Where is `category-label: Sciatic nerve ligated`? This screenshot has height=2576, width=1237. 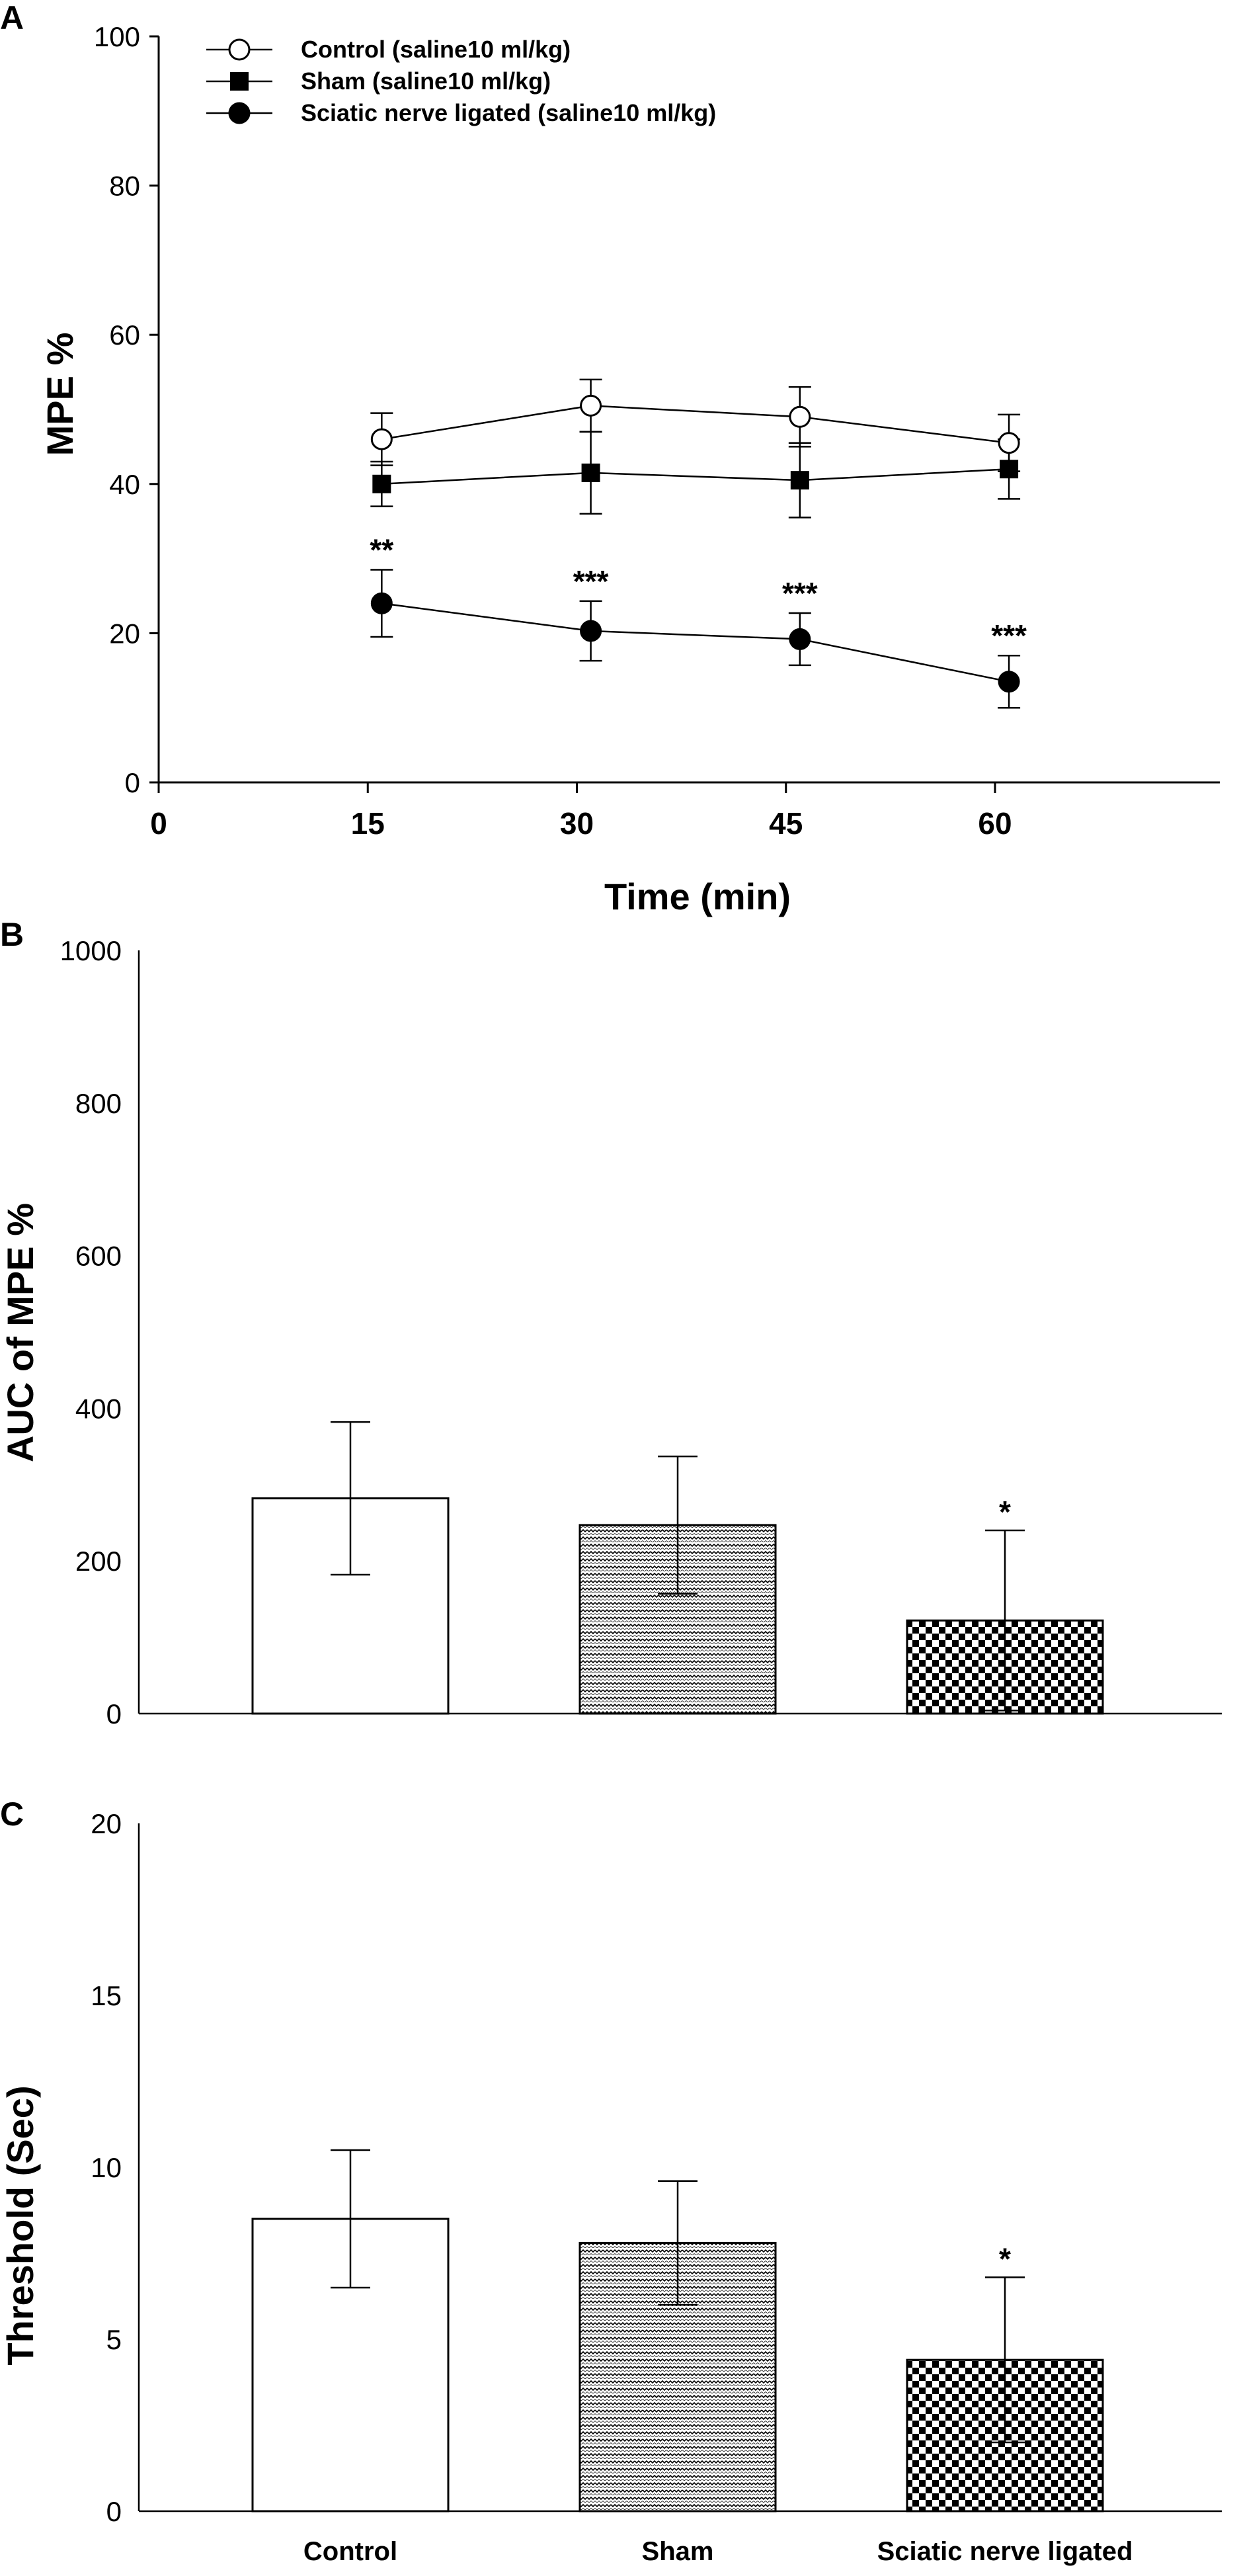 category-label: Sciatic nerve ligated is located at coordinates (1005, 2551).